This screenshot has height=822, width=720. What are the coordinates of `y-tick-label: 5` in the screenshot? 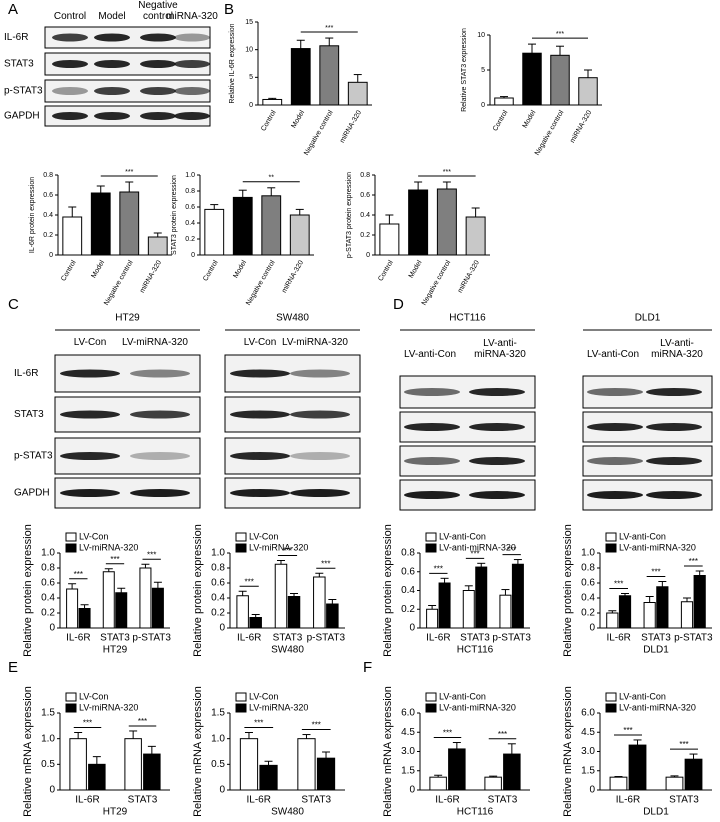 It's located at (483, 70).